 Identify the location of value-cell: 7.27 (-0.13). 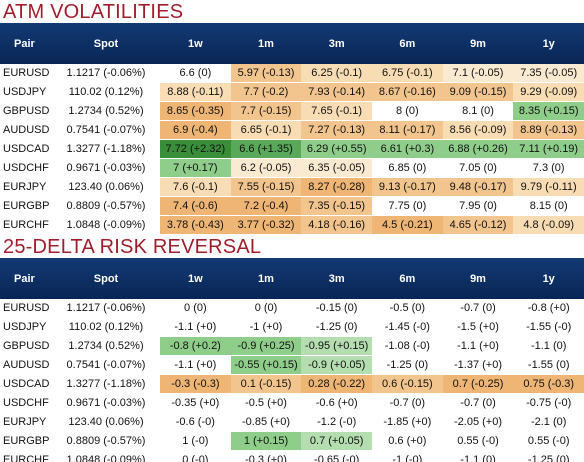
(337, 130).